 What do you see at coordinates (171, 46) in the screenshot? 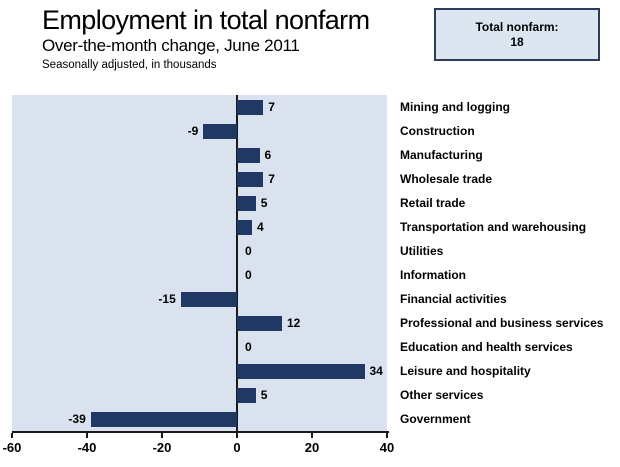
I see `chart-subtitle: Over-the-month change, June 2011` at bounding box center [171, 46].